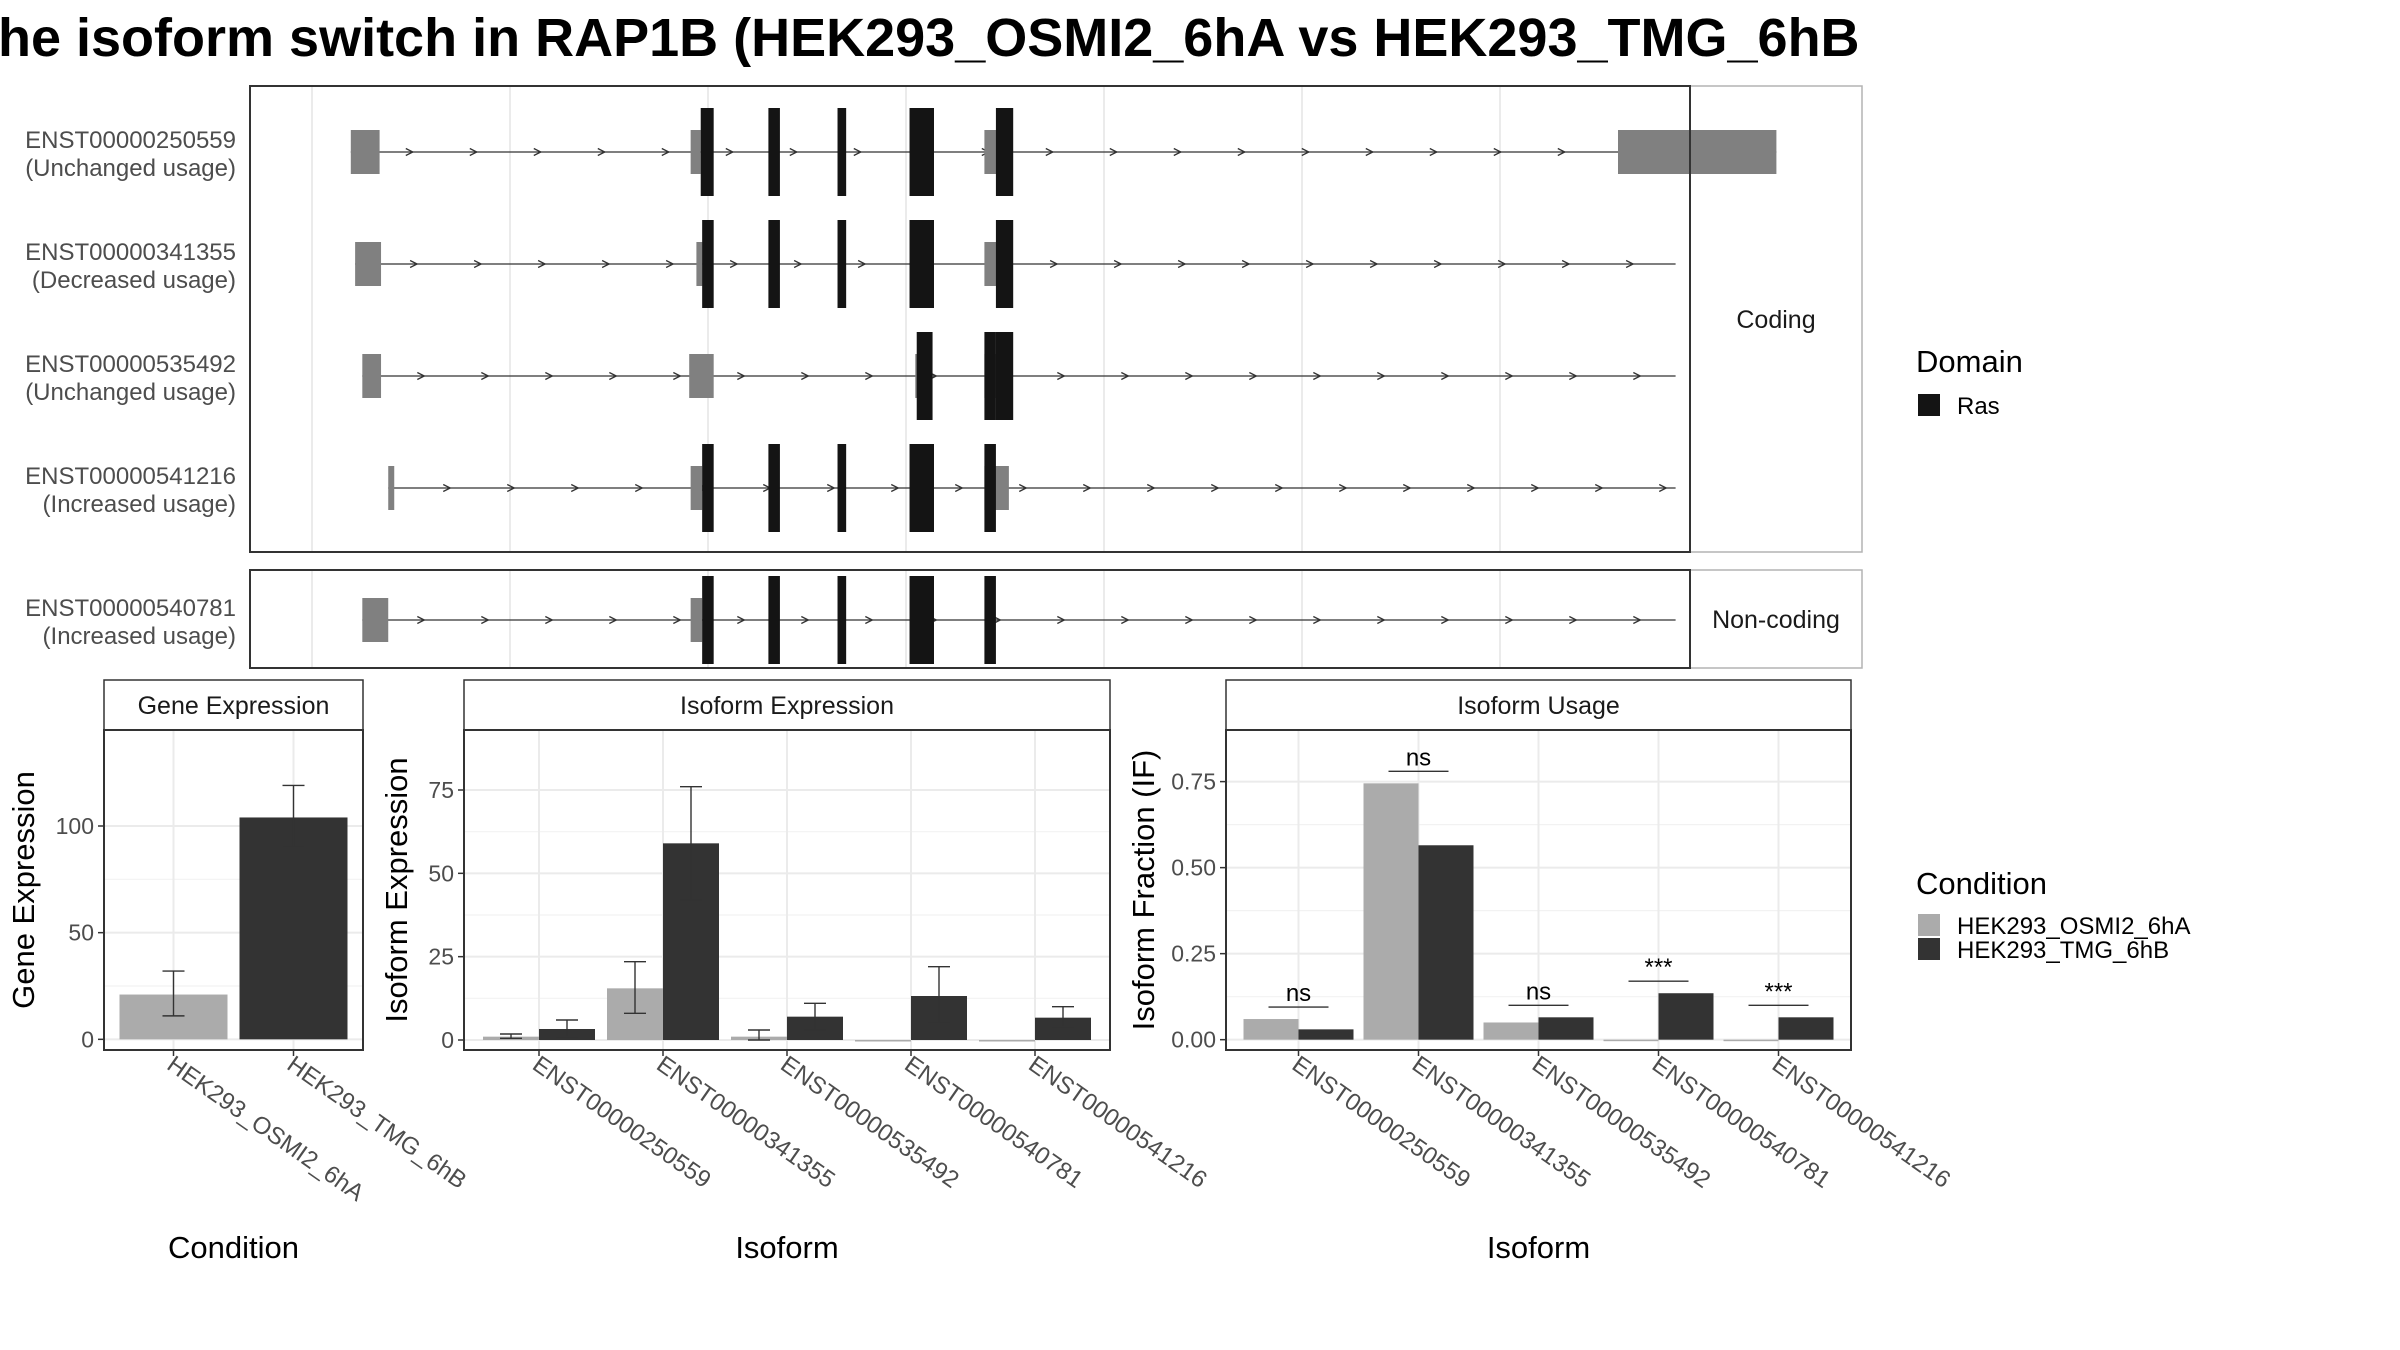 Image resolution: width=2400 pixels, height=1350 pixels. What do you see at coordinates (134, 280) in the screenshot?
I see `transcript-usage-label: (Decreased usage)` at bounding box center [134, 280].